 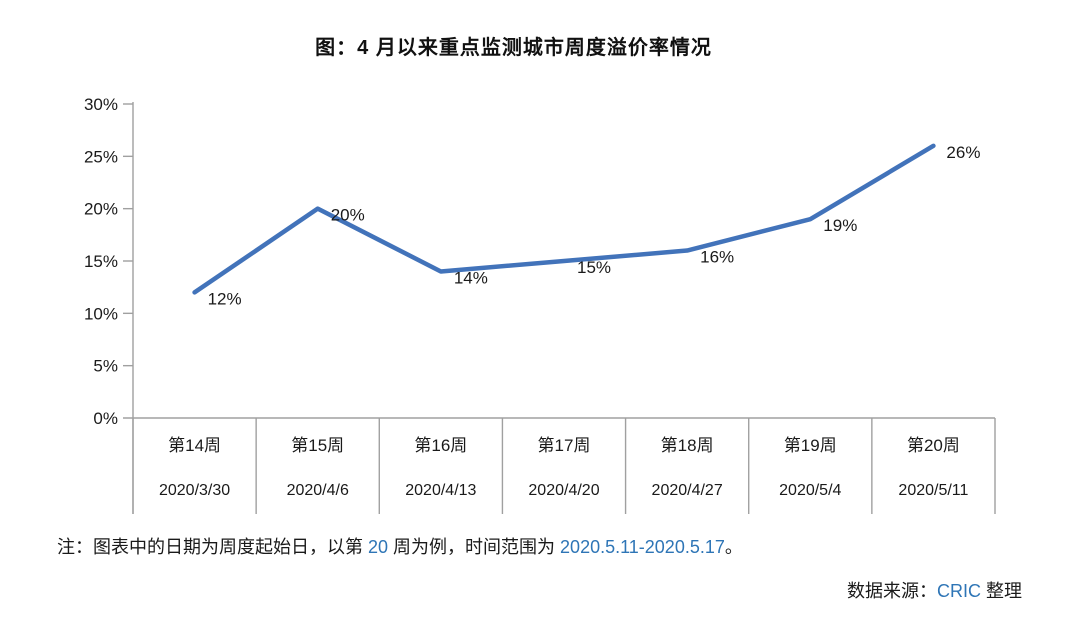 I want to click on data-source-org: CRIC, so click(x=958, y=591).